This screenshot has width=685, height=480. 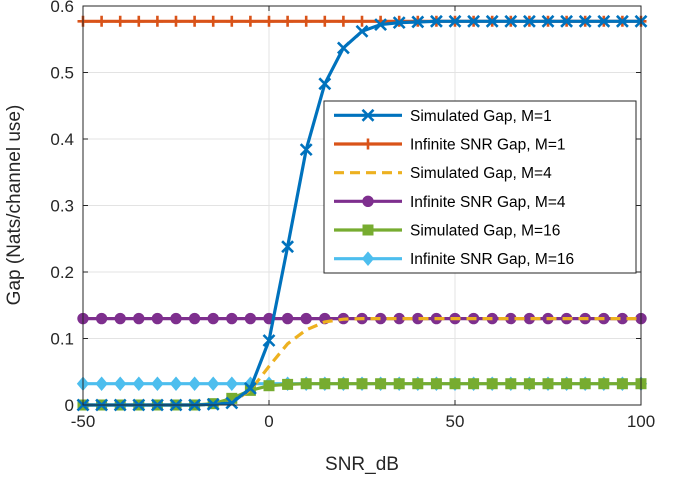 I want to click on x-tick-label: 100, so click(x=641, y=421).